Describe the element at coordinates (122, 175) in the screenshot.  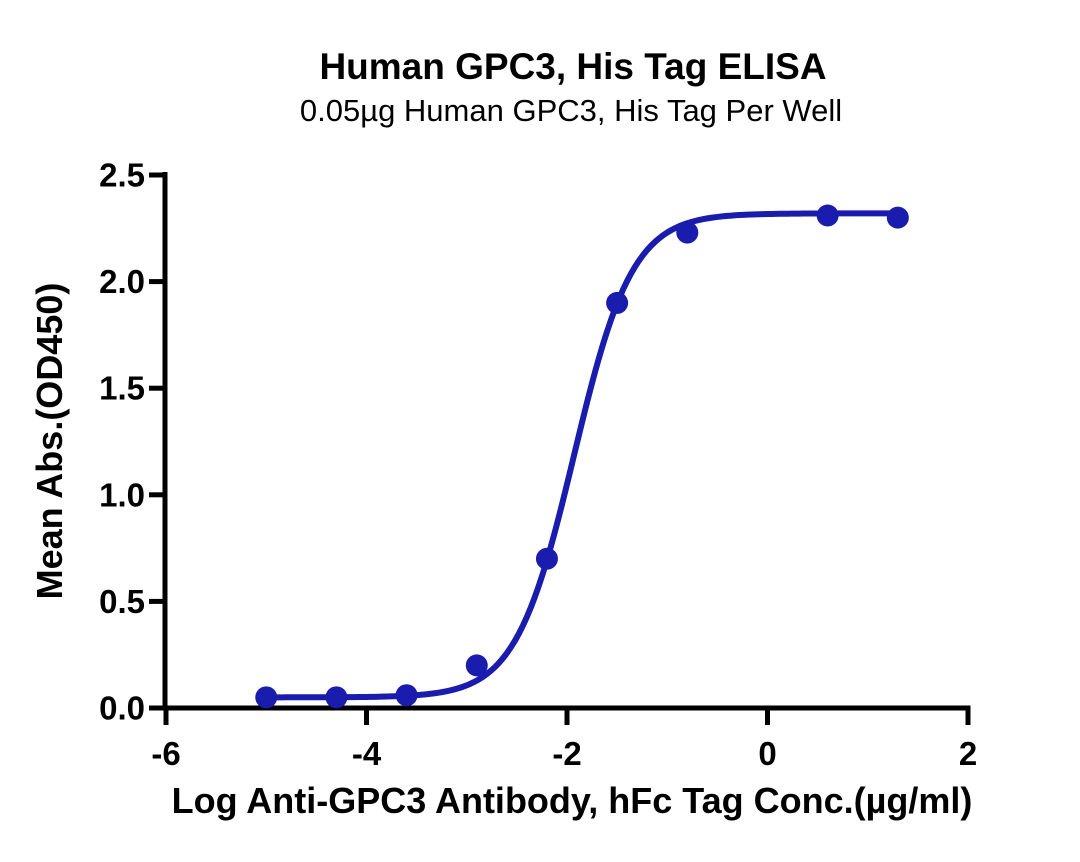
I see `y-tick-label: 2.5` at that location.